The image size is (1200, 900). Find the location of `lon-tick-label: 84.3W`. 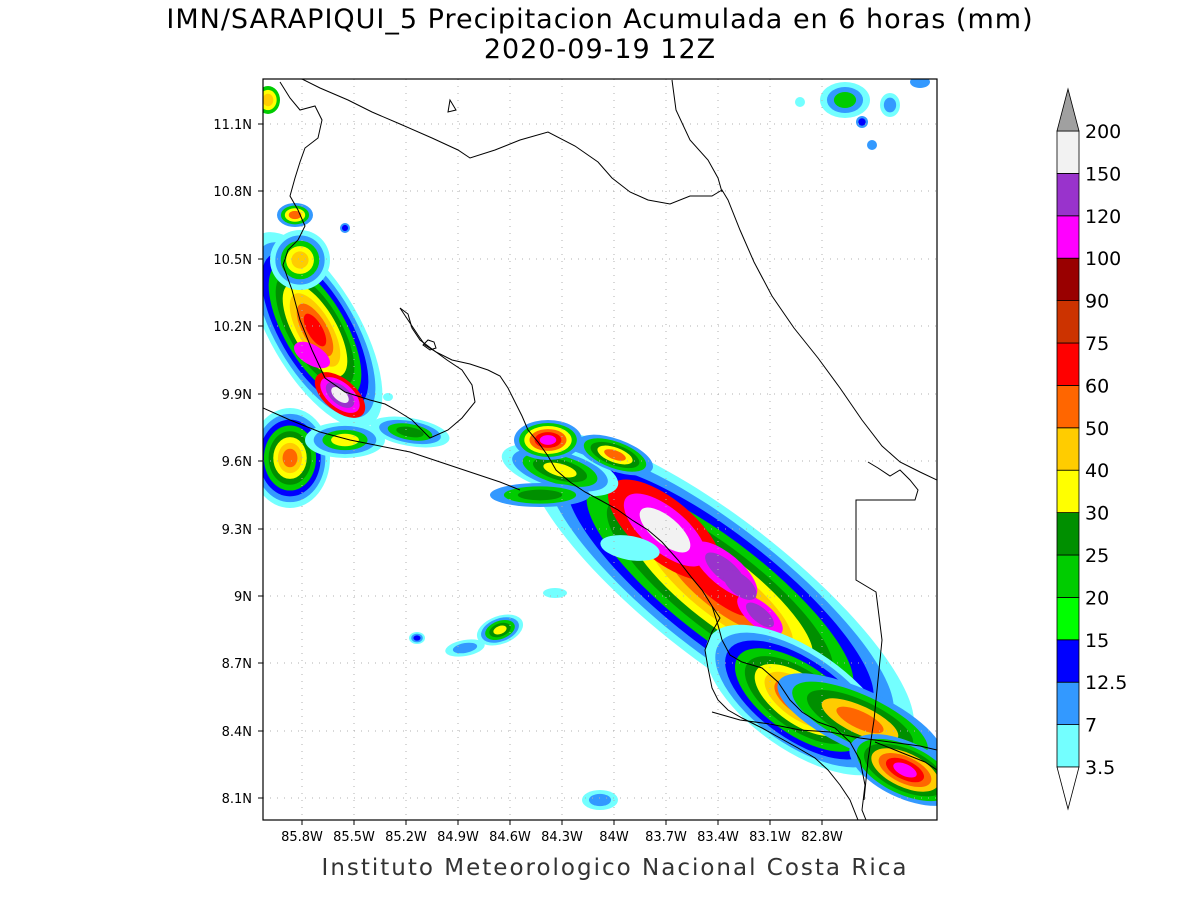

lon-tick-label: 84.3W is located at coordinates (562, 837).